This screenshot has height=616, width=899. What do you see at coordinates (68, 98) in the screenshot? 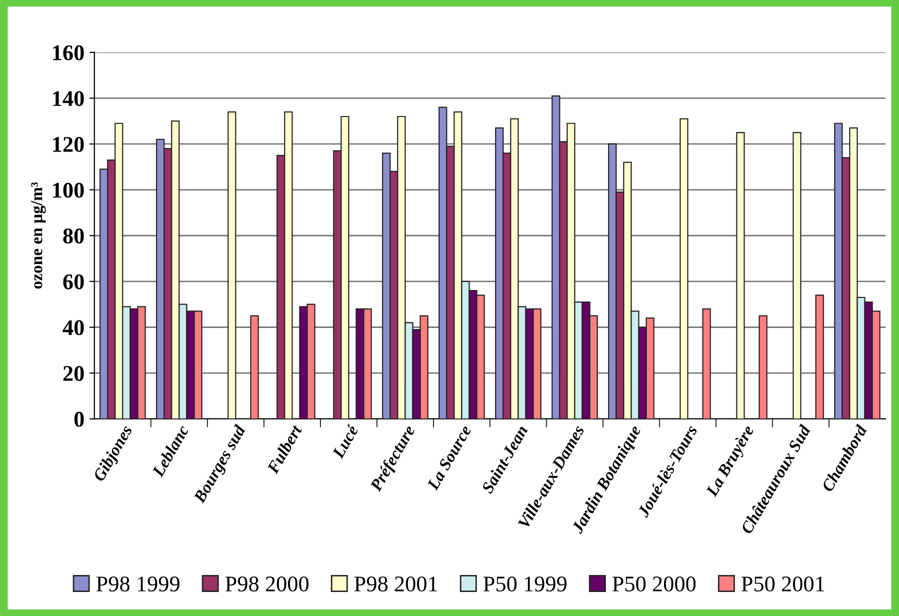
I see `y-tick-label: 140` at bounding box center [68, 98].